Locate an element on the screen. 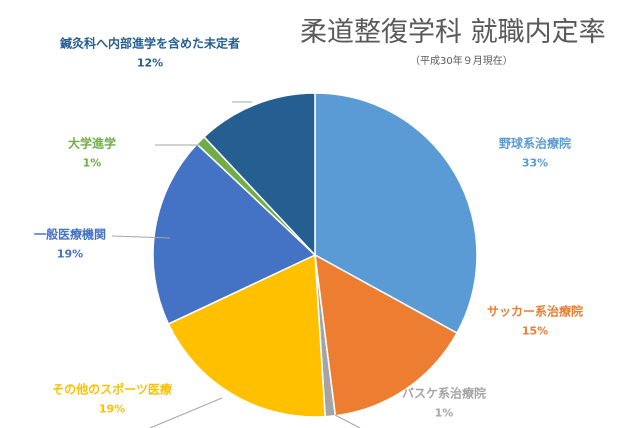 Image resolution: width=642 pixels, height=428 pixels. data-label: 一般医療機関 19% is located at coordinates (70, 243).